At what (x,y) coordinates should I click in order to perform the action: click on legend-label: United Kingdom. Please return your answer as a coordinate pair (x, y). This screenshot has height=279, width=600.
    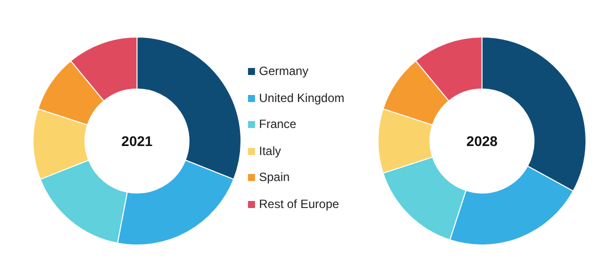
    Looking at the image, I should click on (301, 97).